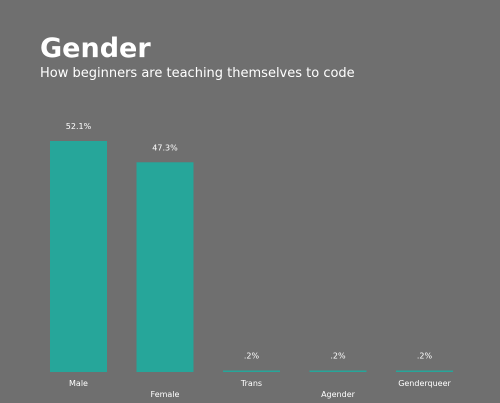  I want to click on category-label-male: Male, so click(78, 383).